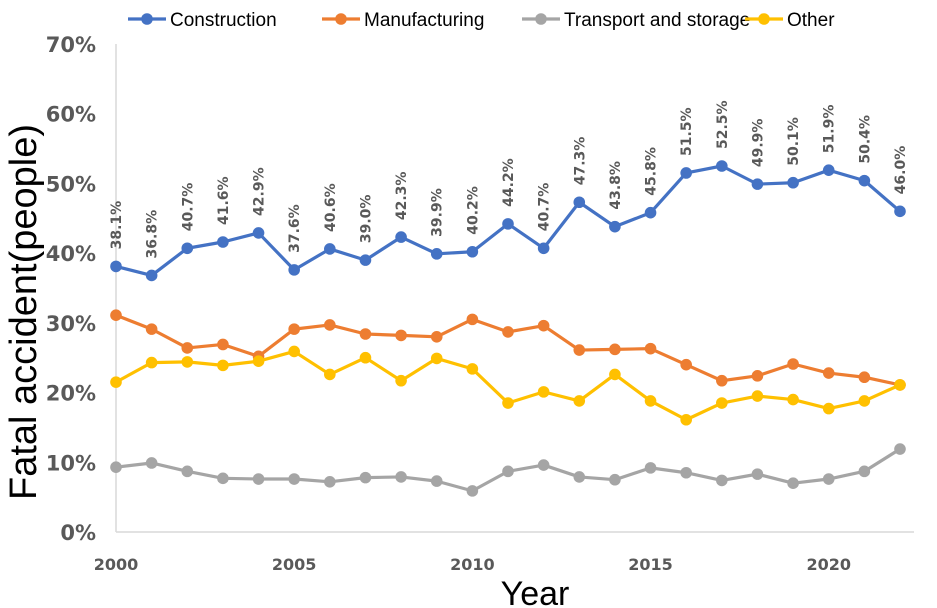 This screenshot has height=608, width=937. What do you see at coordinates (202, 20) in the screenshot?
I see `legend-item: Construction` at bounding box center [202, 20].